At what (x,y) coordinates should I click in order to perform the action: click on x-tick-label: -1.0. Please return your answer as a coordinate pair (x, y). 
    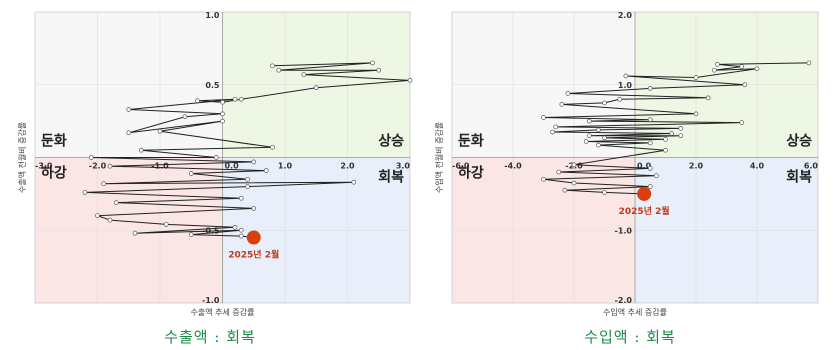
    Looking at the image, I should click on (160, 166).